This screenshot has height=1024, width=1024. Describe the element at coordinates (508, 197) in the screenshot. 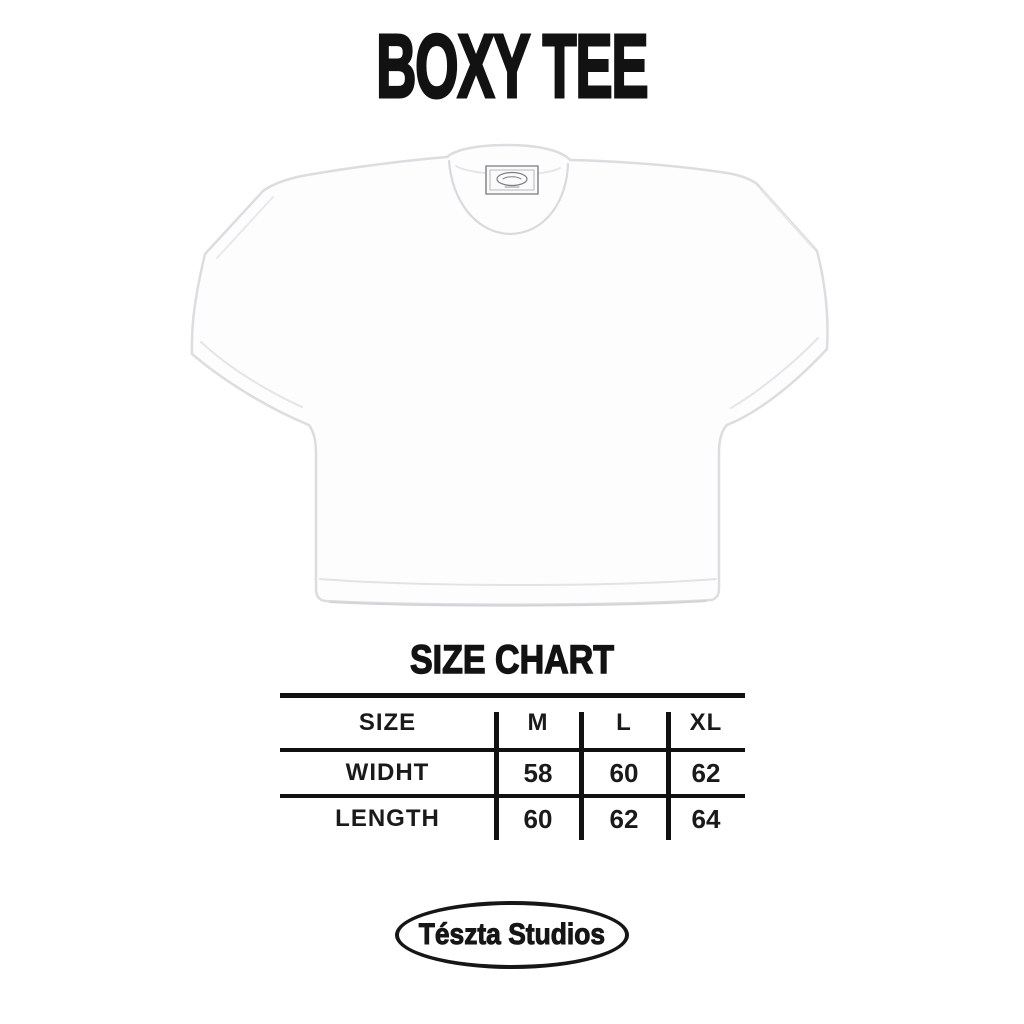

I see `tshirt-collar-front-seam` at that location.